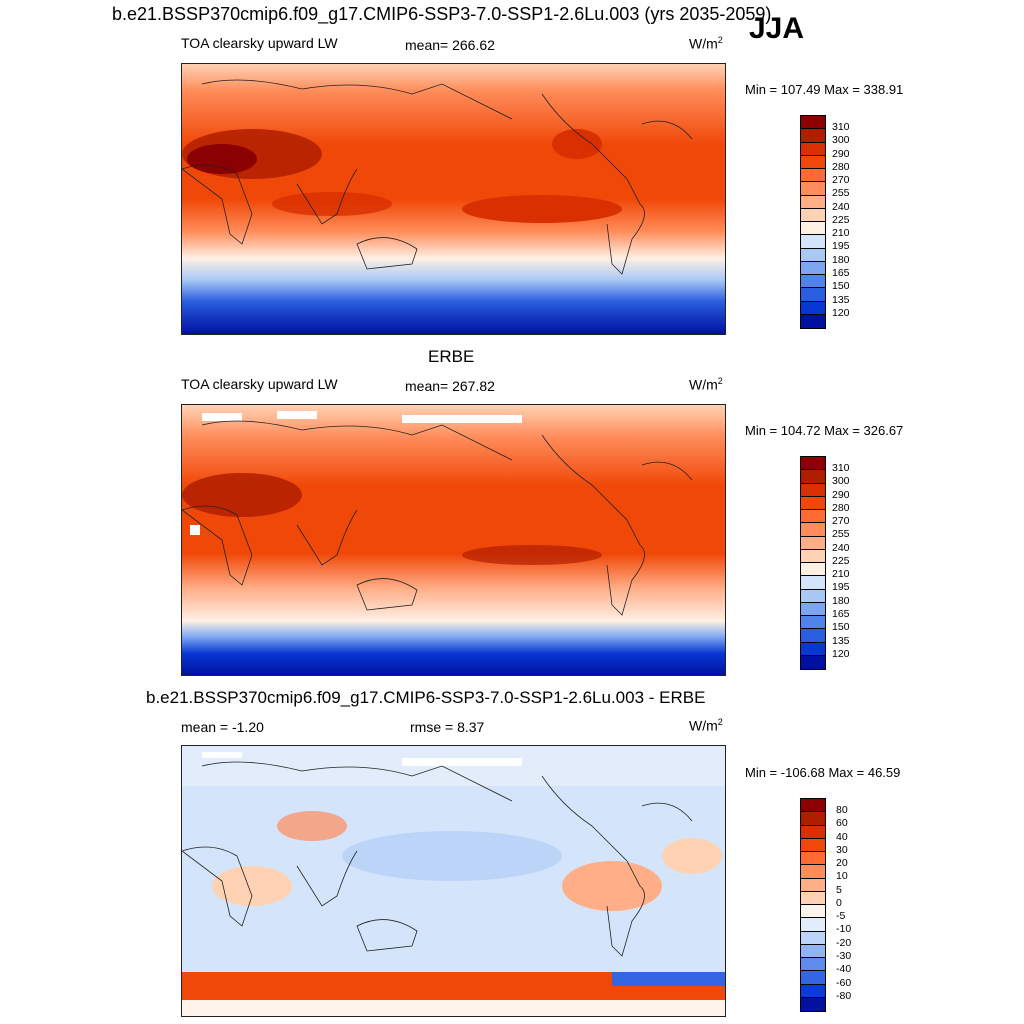 The width and height of the screenshot is (1024, 1024). What do you see at coordinates (842, 810) in the screenshot?
I see `colorbar-tick: 80` at bounding box center [842, 810].